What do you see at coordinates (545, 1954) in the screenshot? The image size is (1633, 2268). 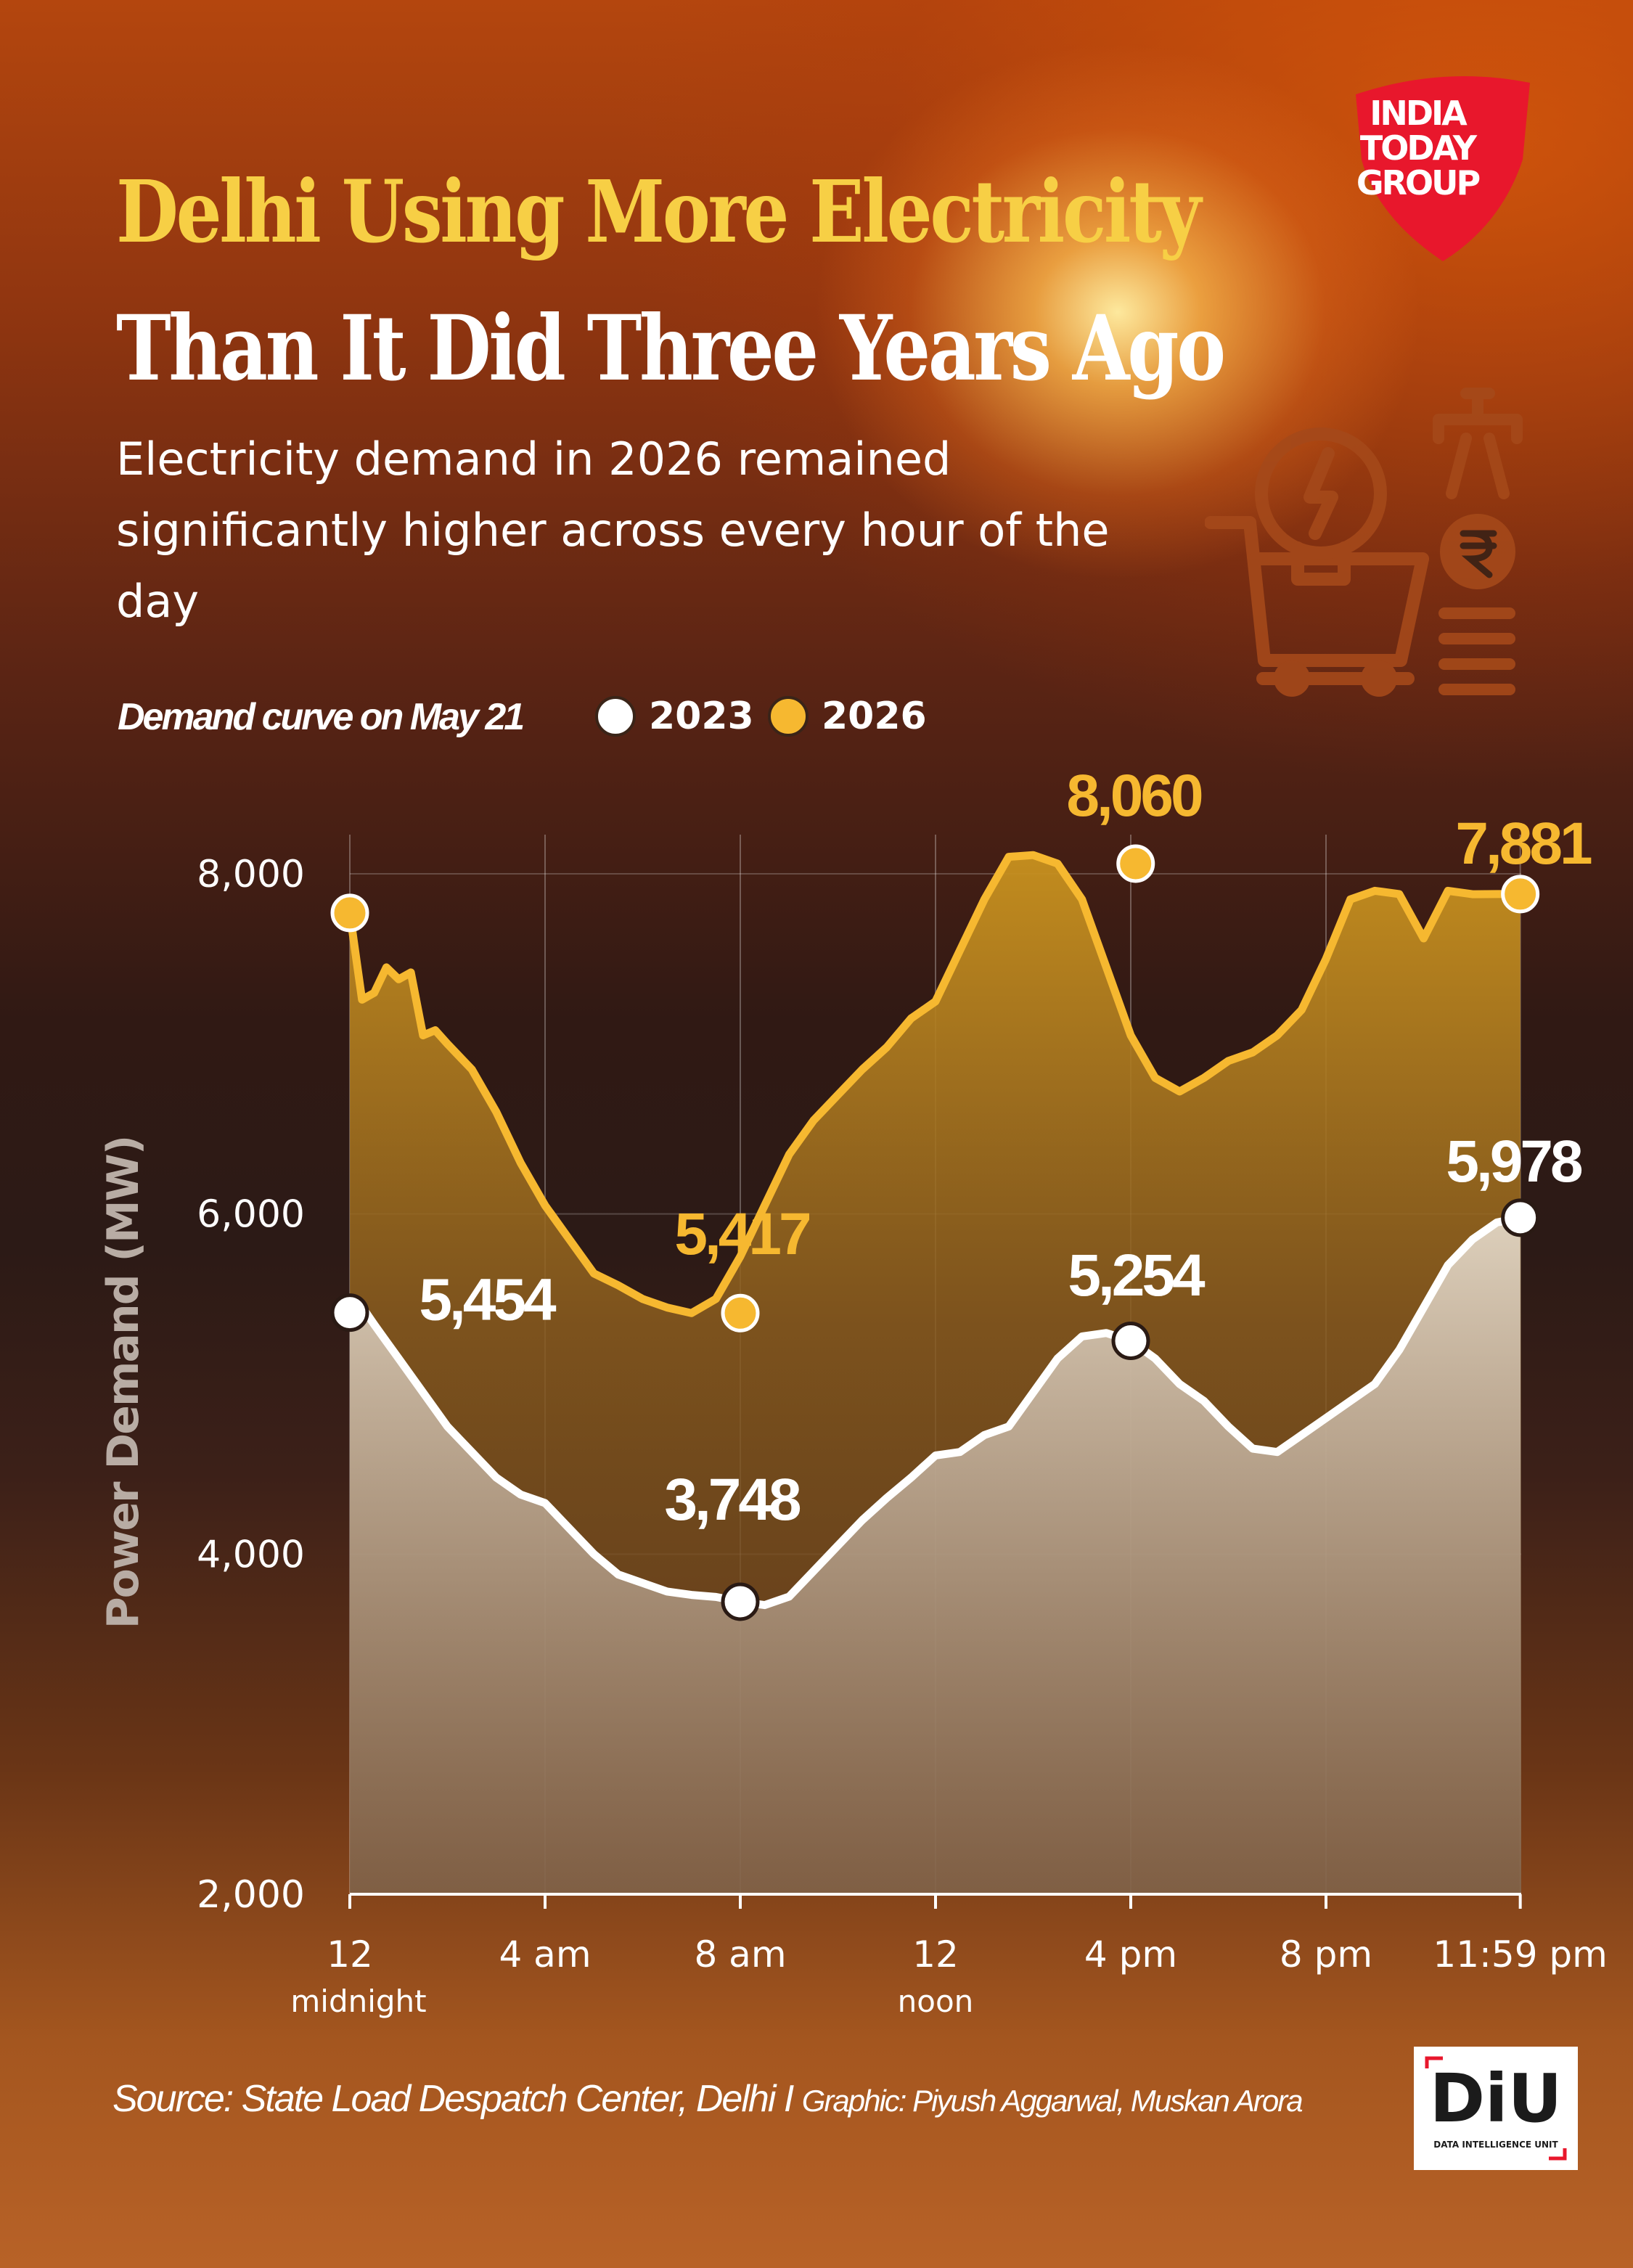 I see `x-tick-label: 4 am` at bounding box center [545, 1954].